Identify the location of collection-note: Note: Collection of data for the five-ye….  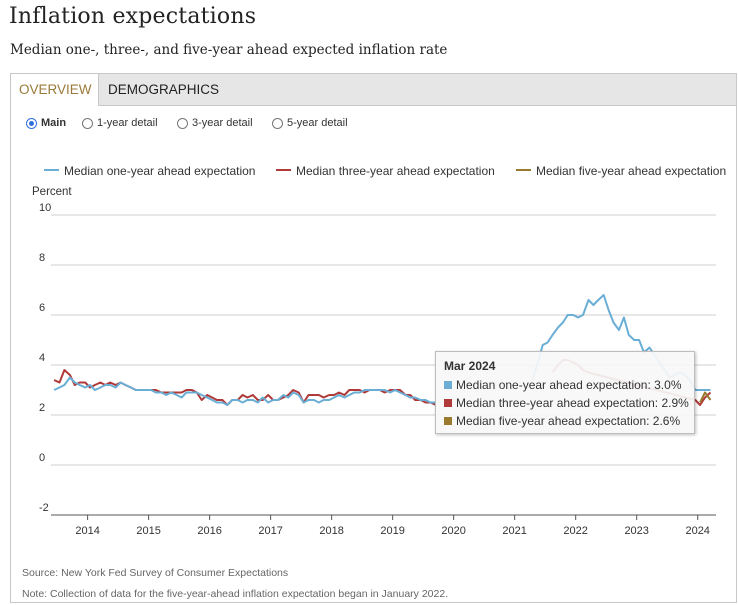
(235, 594).